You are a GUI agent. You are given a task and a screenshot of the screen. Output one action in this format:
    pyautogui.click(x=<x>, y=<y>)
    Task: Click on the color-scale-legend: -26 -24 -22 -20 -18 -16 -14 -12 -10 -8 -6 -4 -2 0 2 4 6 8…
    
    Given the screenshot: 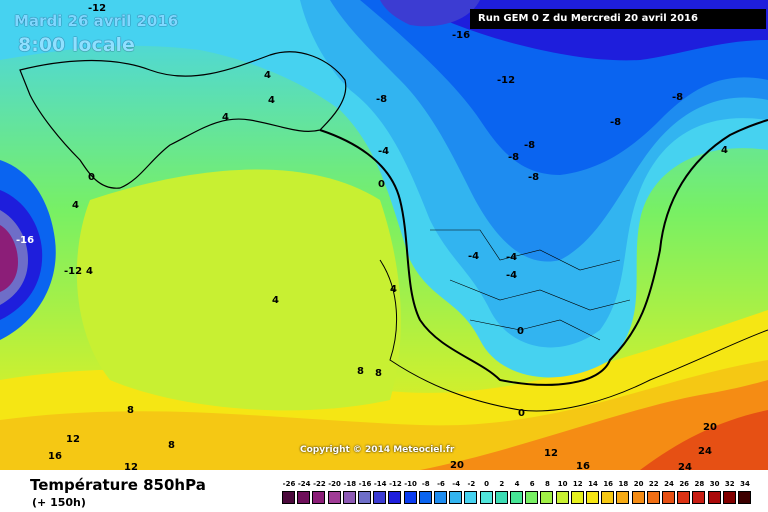 What is the action you would take?
    pyautogui.click(x=517, y=494)
    